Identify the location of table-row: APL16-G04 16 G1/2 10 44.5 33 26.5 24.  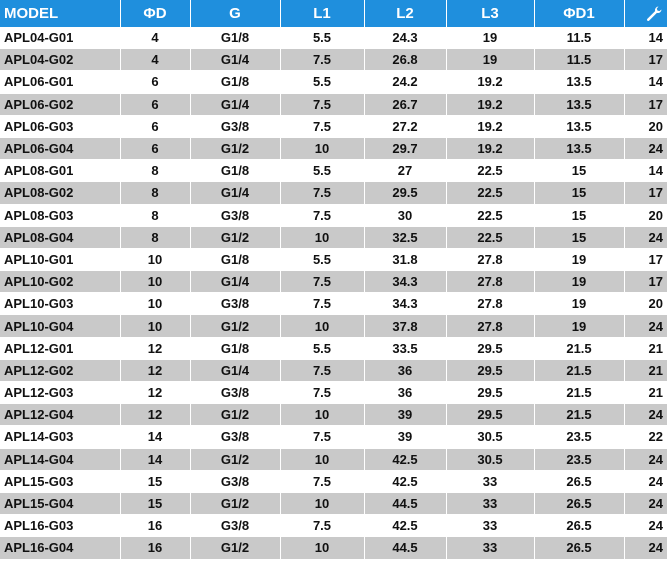
(333, 548).